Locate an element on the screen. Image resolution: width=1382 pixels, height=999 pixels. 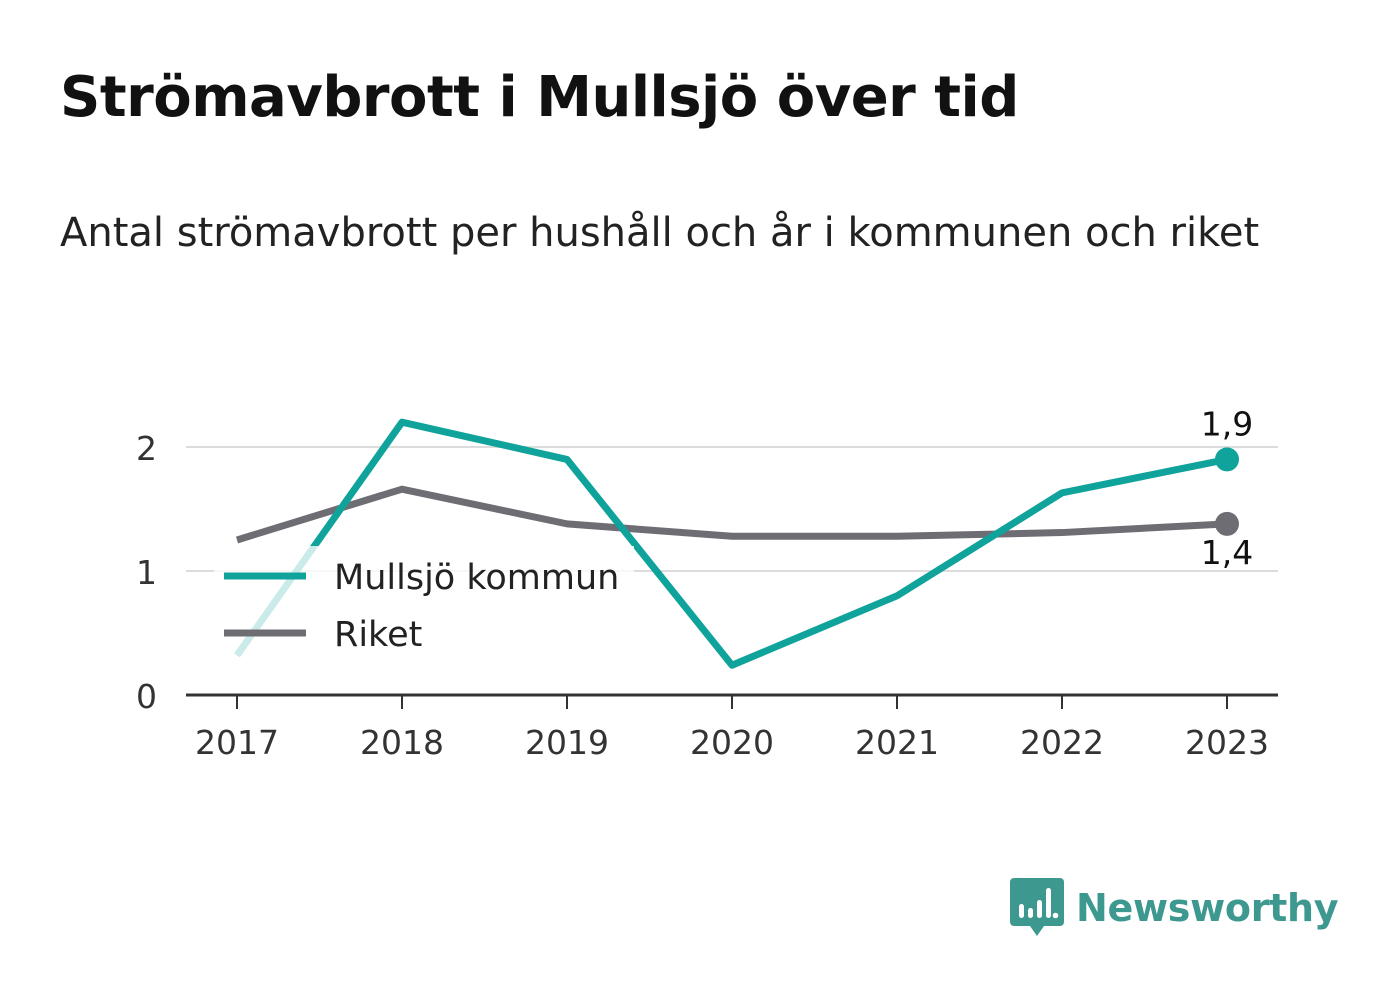
x-tick-label: 2017 is located at coordinates (237, 742).